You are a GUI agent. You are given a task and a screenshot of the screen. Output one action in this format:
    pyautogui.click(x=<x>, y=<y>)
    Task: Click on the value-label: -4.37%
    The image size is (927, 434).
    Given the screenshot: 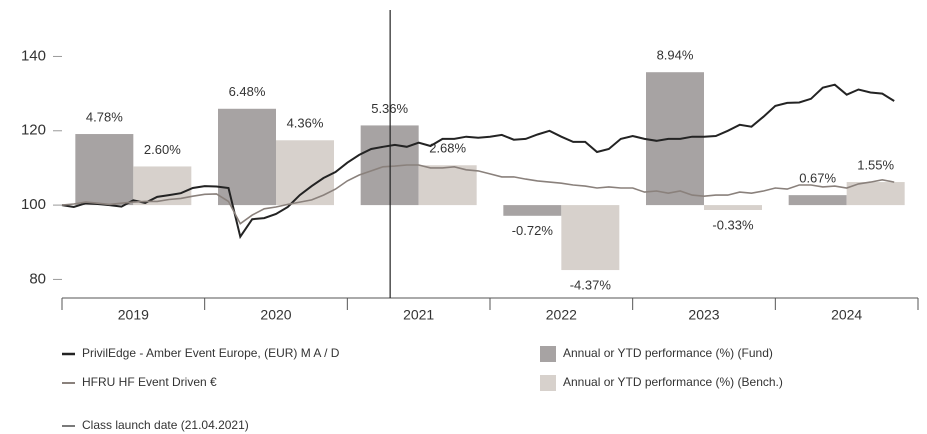 What is the action you would take?
    pyautogui.click(x=591, y=284)
    